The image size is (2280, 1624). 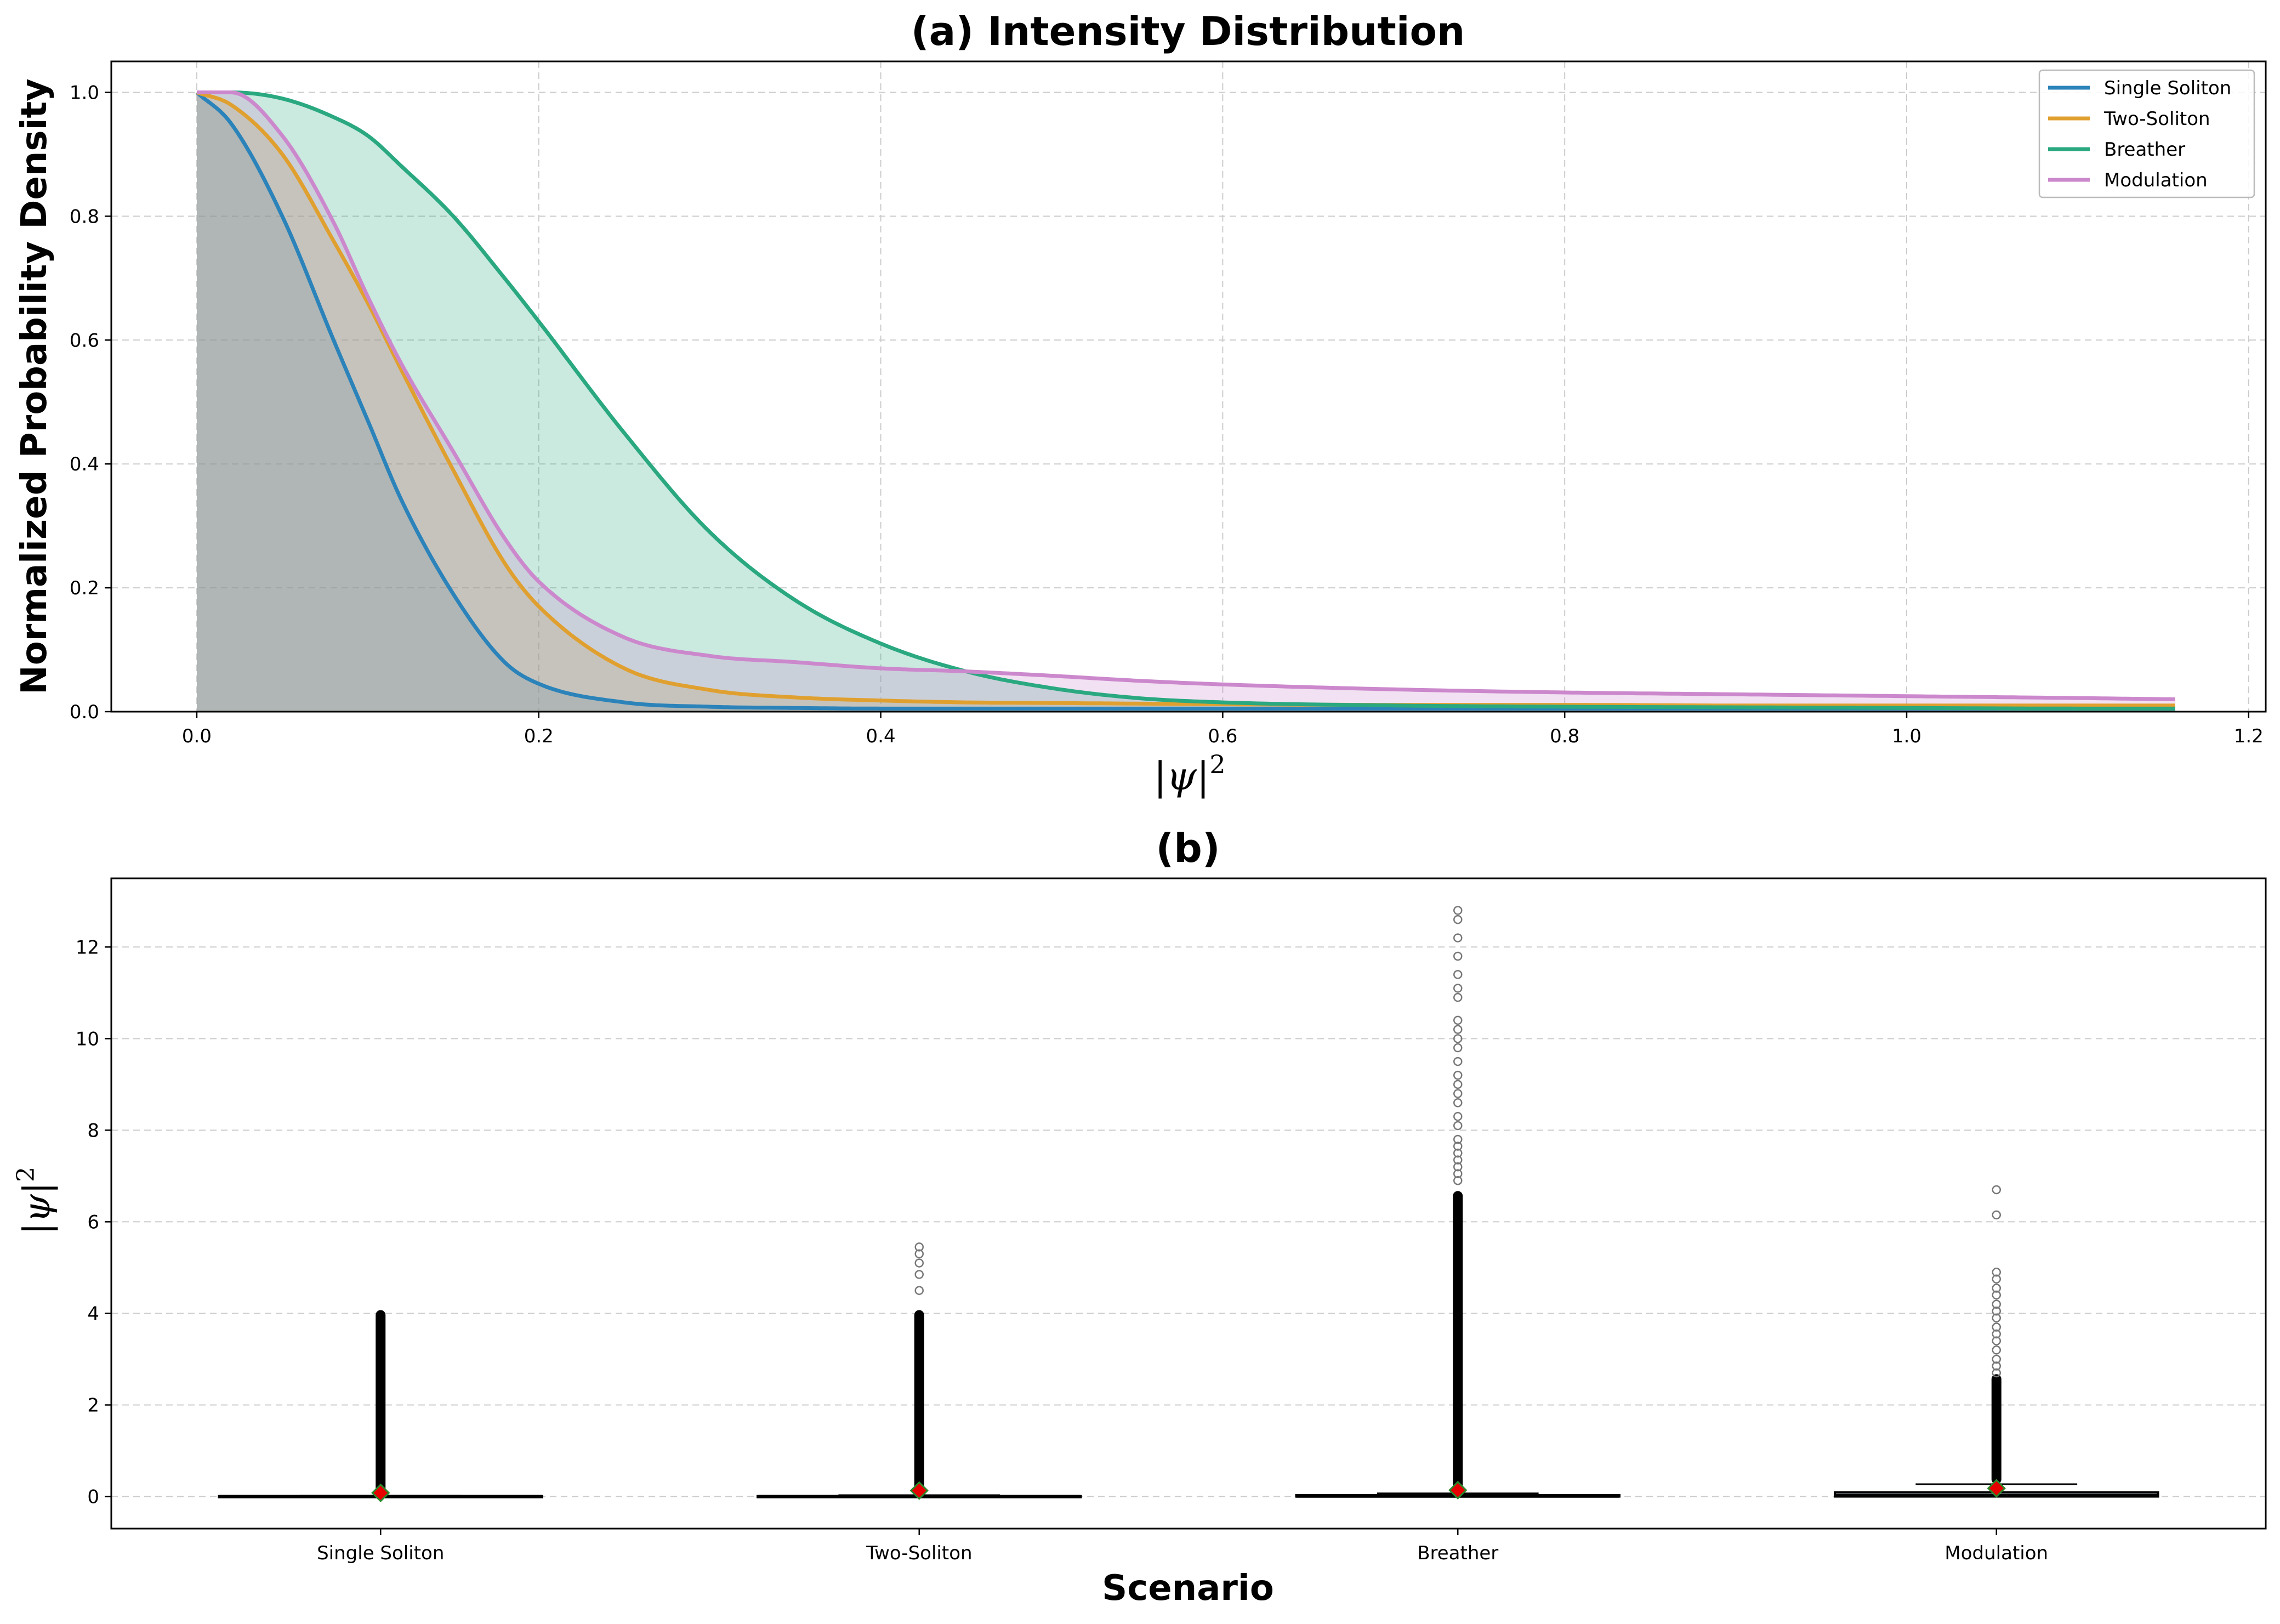 What do you see at coordinates (35, 386) in the screenshot?
I see `panel-a-y-axis-label: Normalized Probability Density` at bounding box center [35, 386].